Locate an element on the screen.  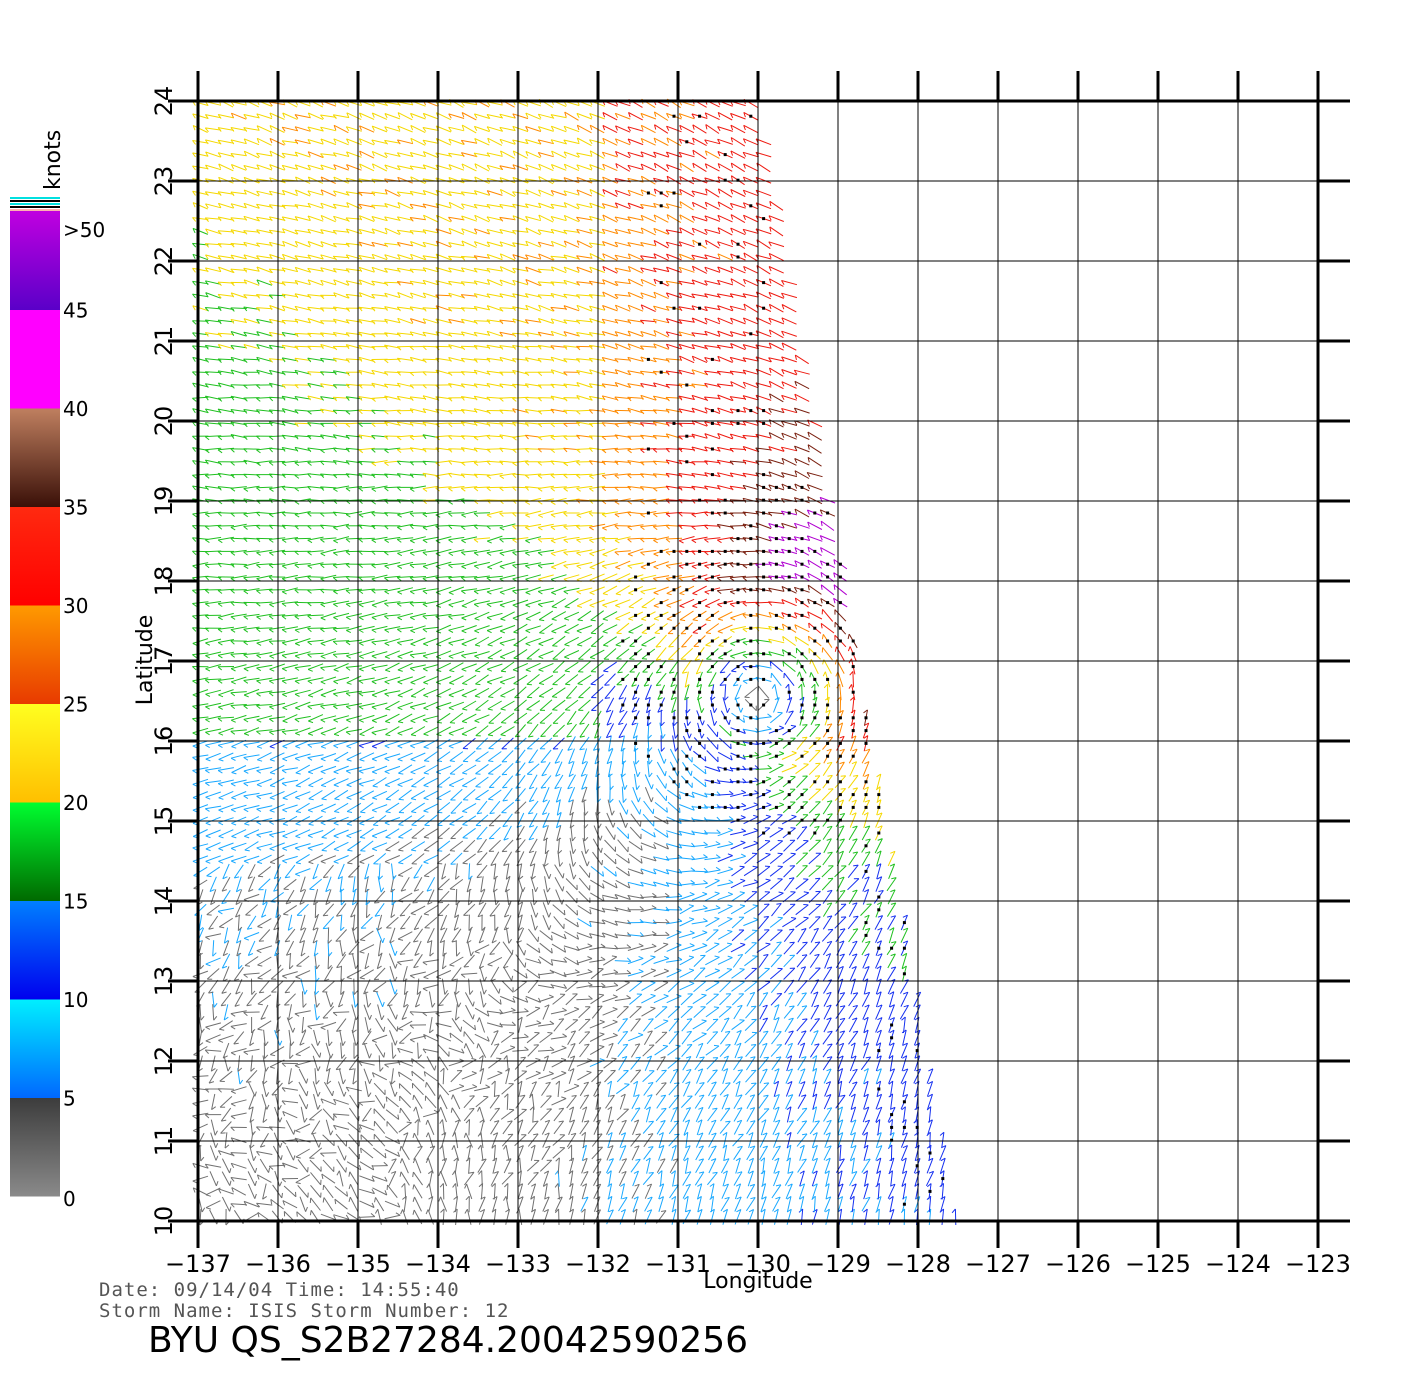
colorbar-label: 10 is located at coordinates (75, 1000).